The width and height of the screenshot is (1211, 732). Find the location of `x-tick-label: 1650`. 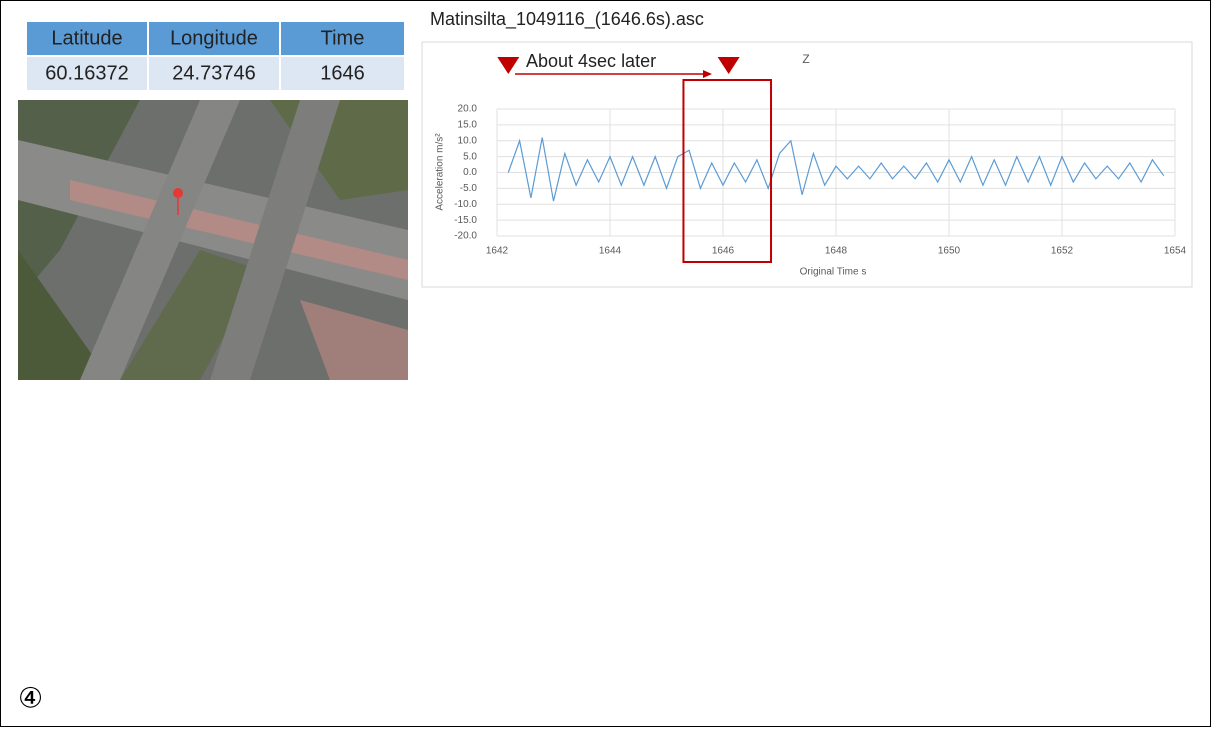

x-tick-label: 1650 is located at coordinates (949, 251).